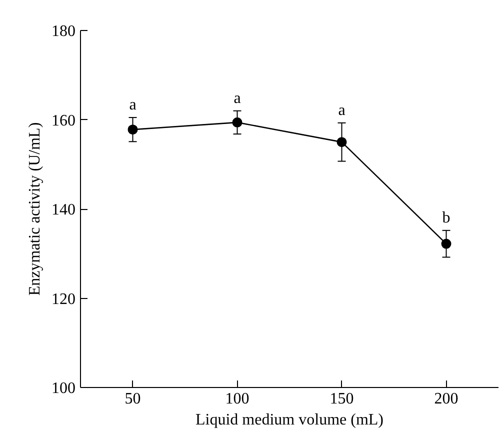 This screenshot has width=503, height=447. Describe the element at coordinates (290, 420) in the screenshot. I see `x-axis-title: Liquid medium volume (mL)` at that location.